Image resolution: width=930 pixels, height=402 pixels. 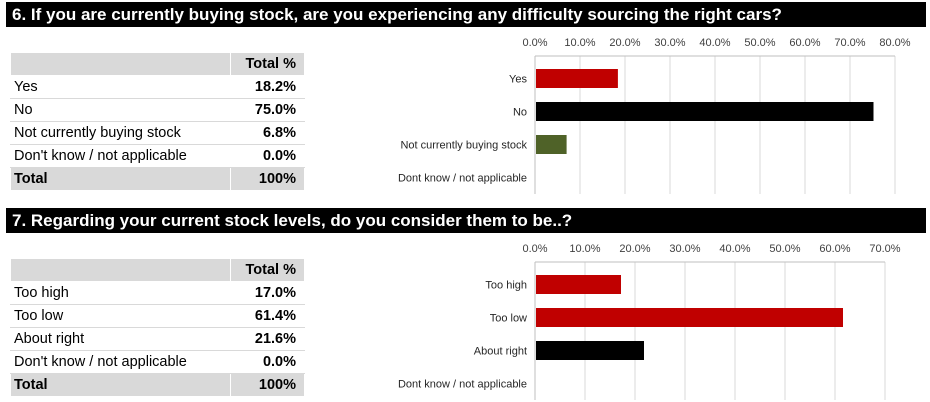 I want to click on table-row: No 75.0%, so click(x=157, y=110).